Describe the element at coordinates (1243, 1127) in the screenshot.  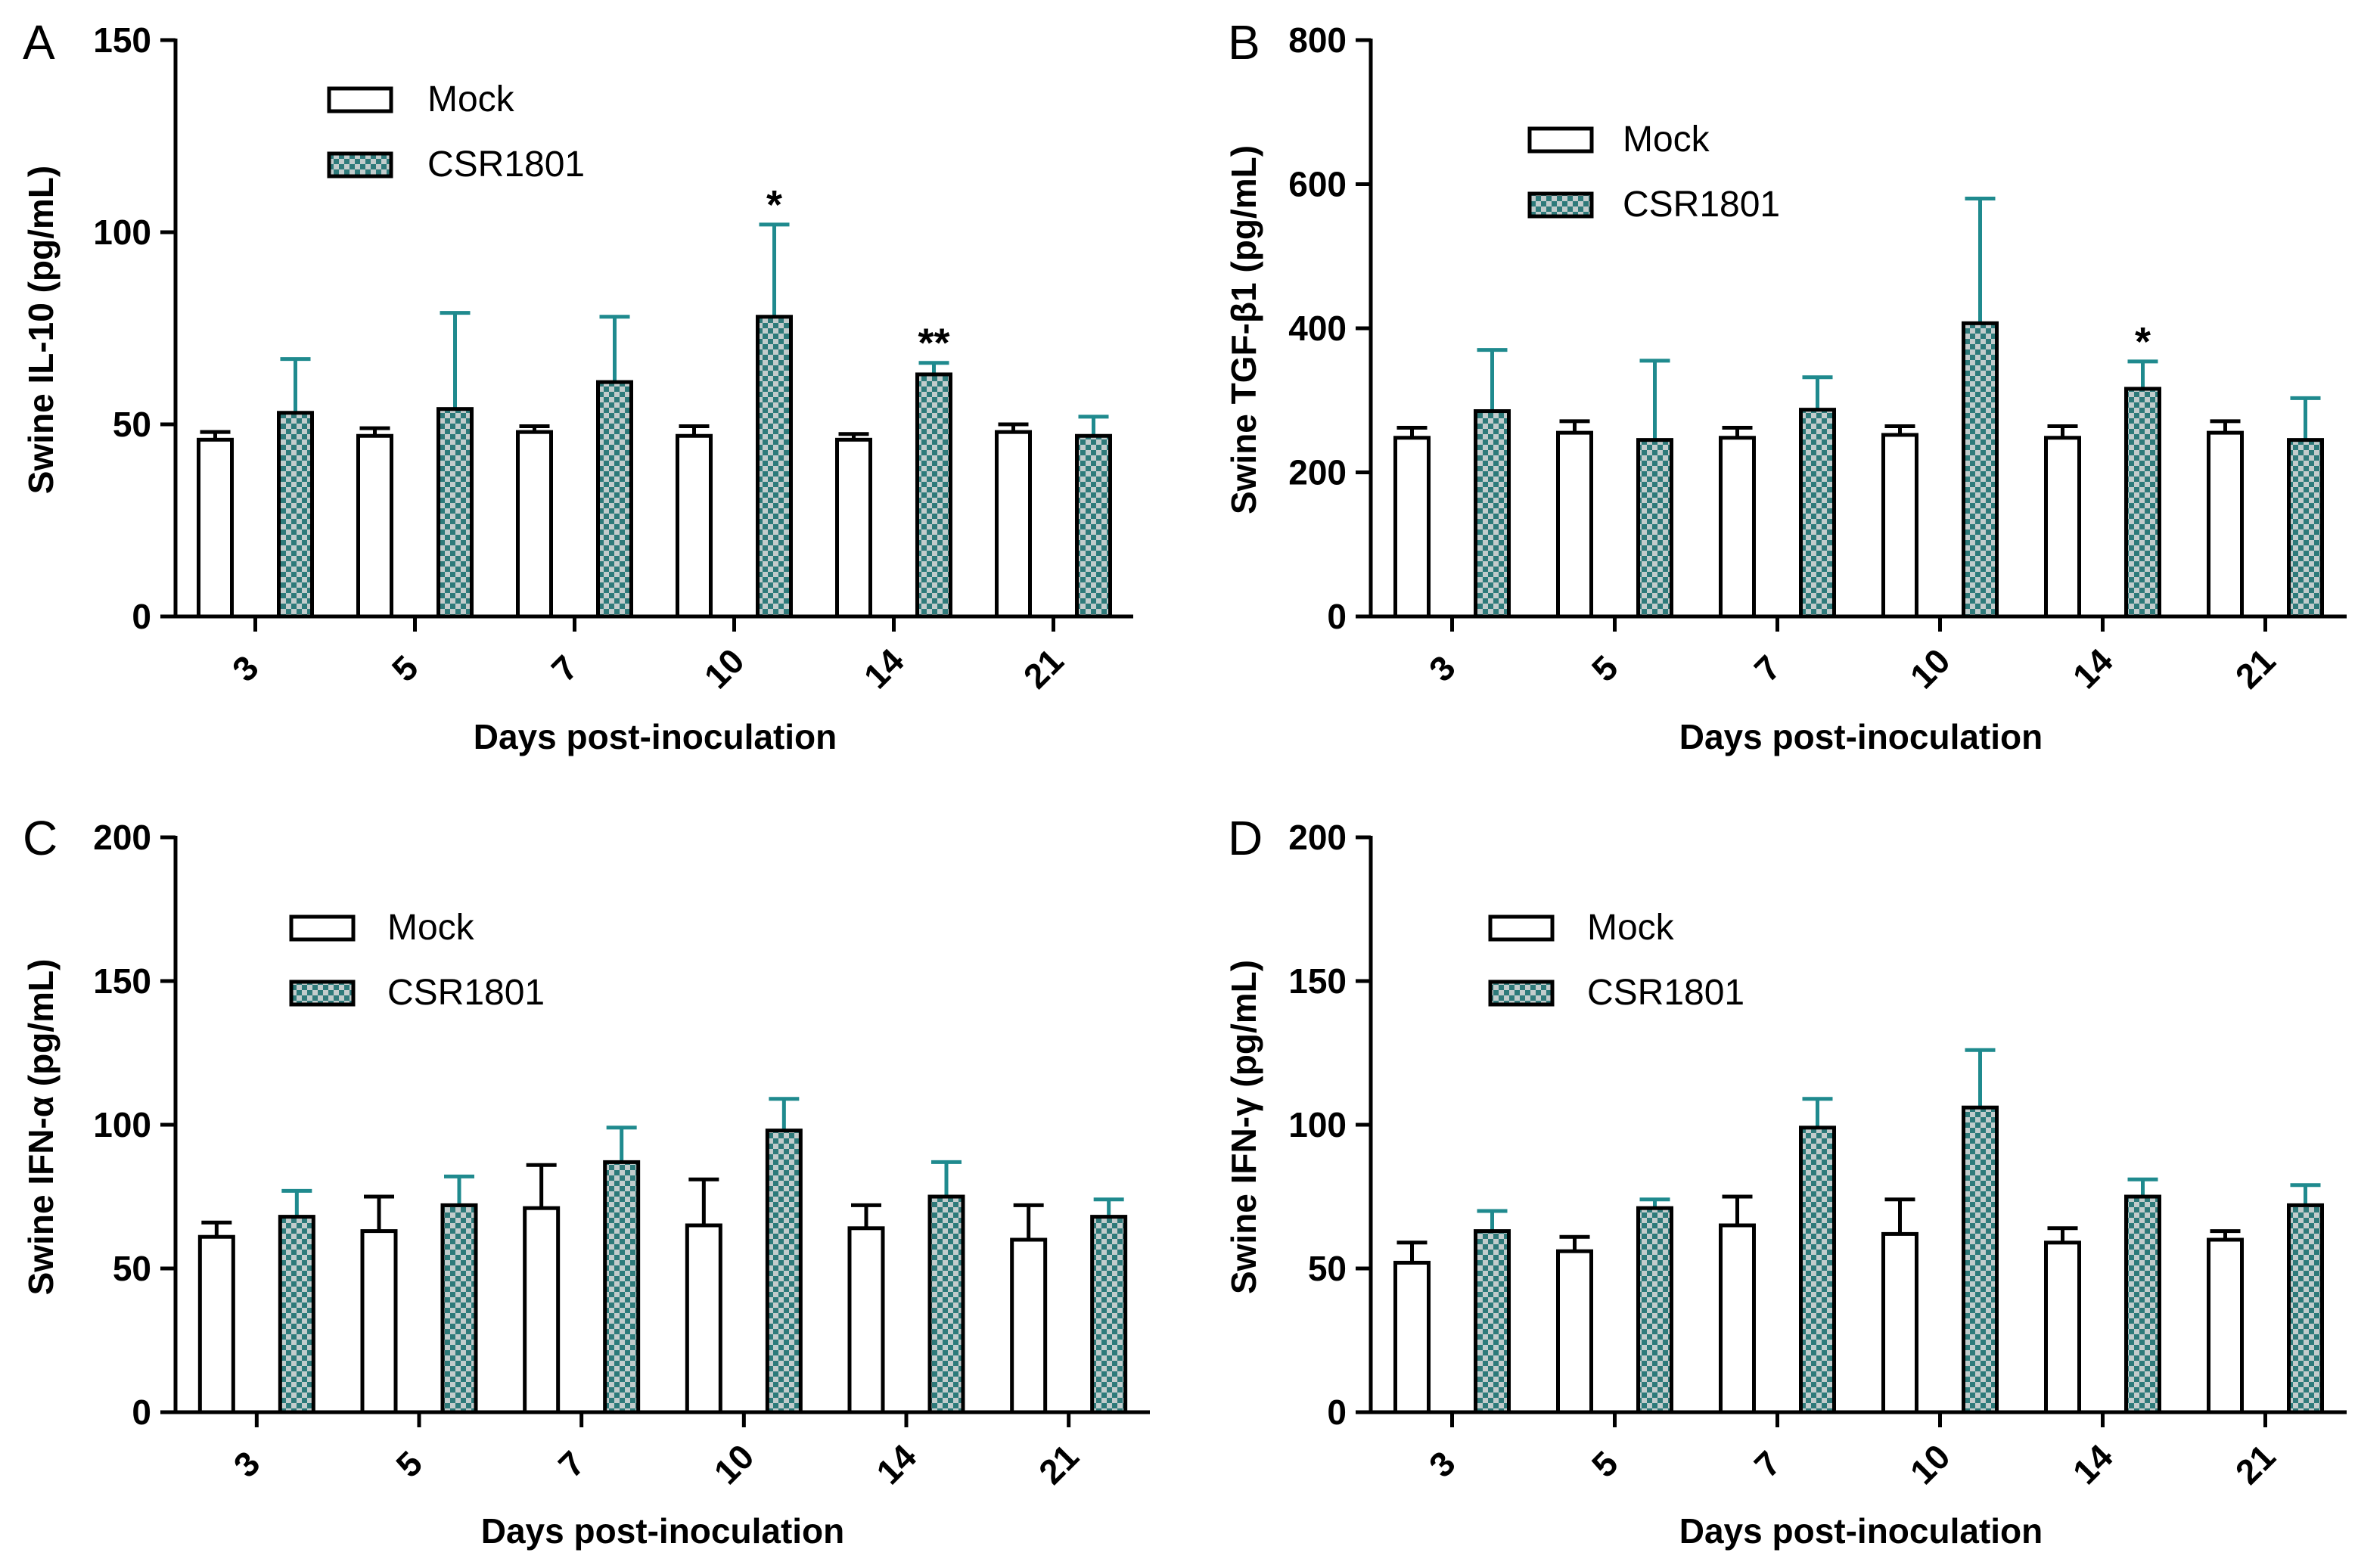
I see `y-axis-label: Swine IFN-γ (pg/mL)` at that location.